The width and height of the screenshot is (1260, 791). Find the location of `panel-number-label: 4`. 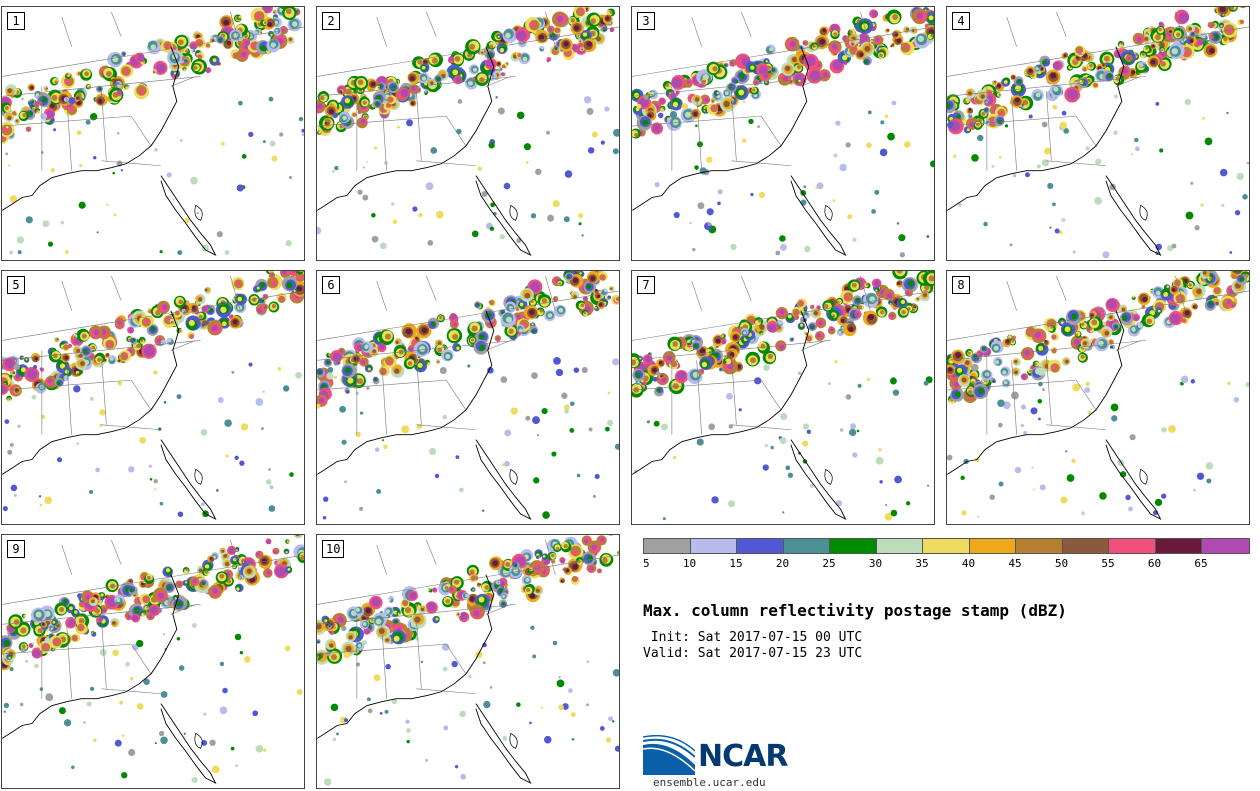

panel-number-label: 4 is located at coordinates (961, 21).